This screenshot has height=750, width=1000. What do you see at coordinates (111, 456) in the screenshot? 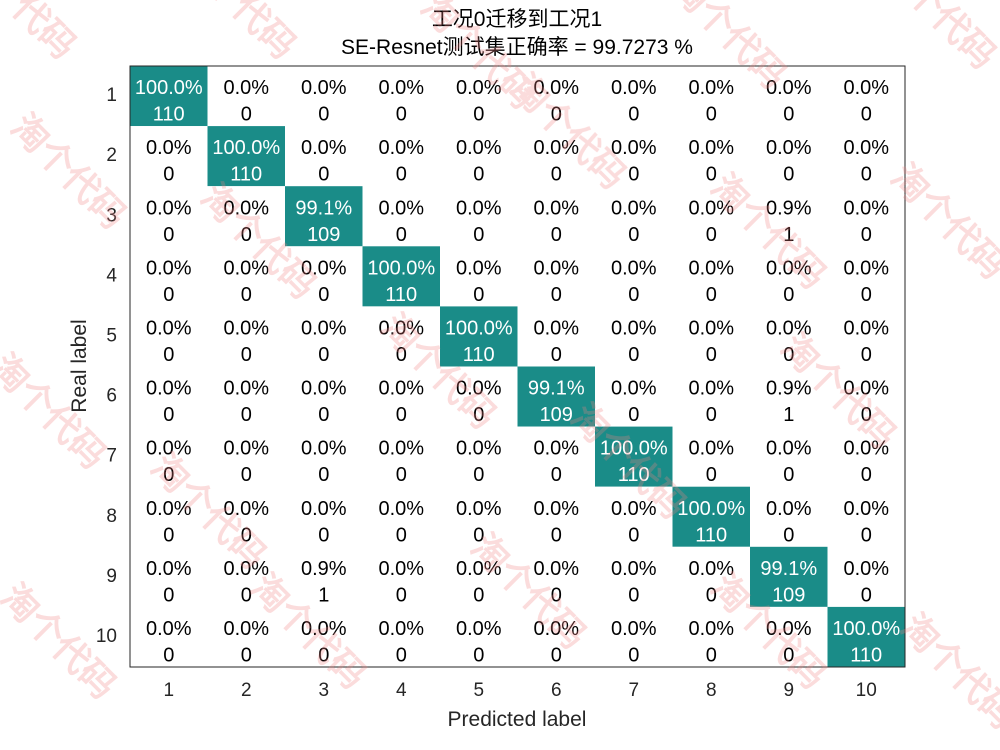
I see `y-tick-label: 7` at bounding box center [111, 456].